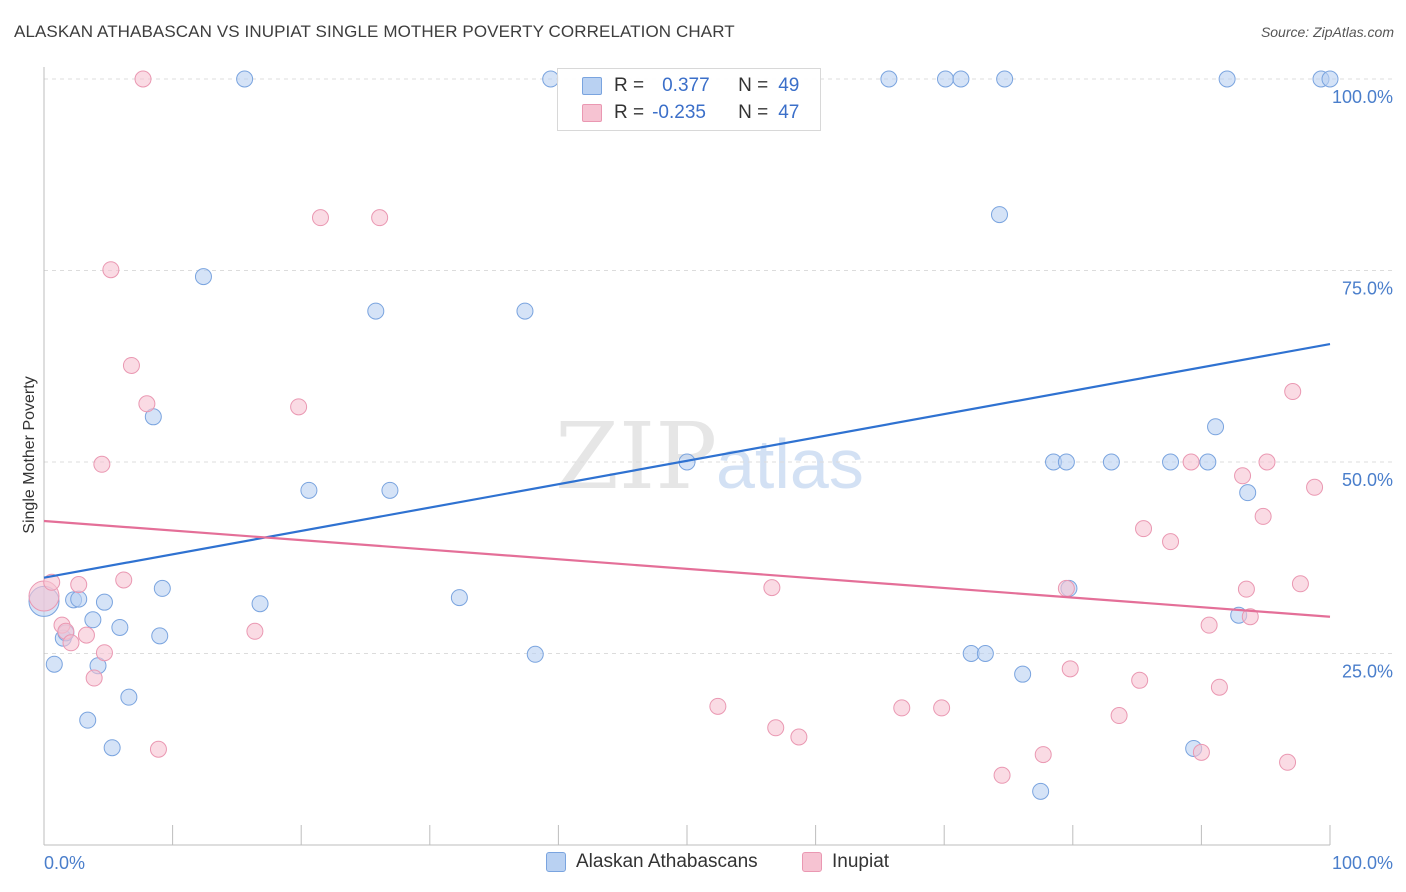 This screenshot has height=892, width=1406. I want to click on legend-item-athabascans: Alaskan Athabascans, so click(652, 862).